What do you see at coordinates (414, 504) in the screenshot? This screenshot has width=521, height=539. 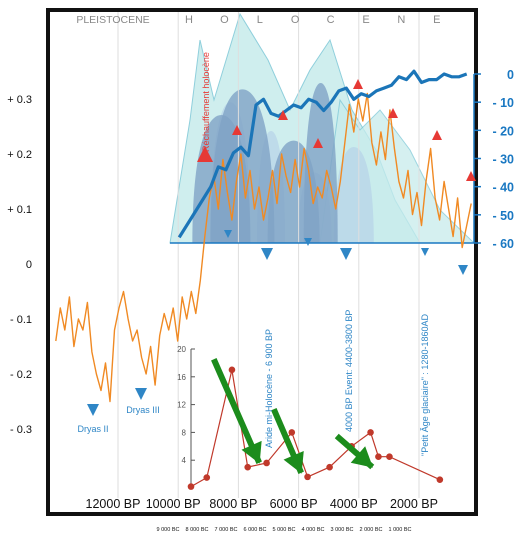 I see `x-tick-5: 2000 BP` at bounding box center [414, 504].